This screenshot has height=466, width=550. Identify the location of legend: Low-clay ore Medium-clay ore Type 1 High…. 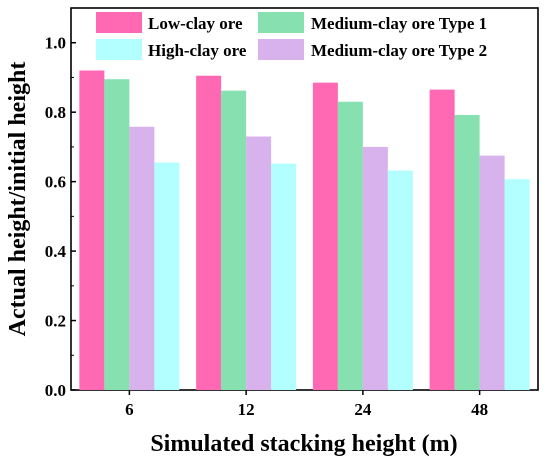
(291, 36).